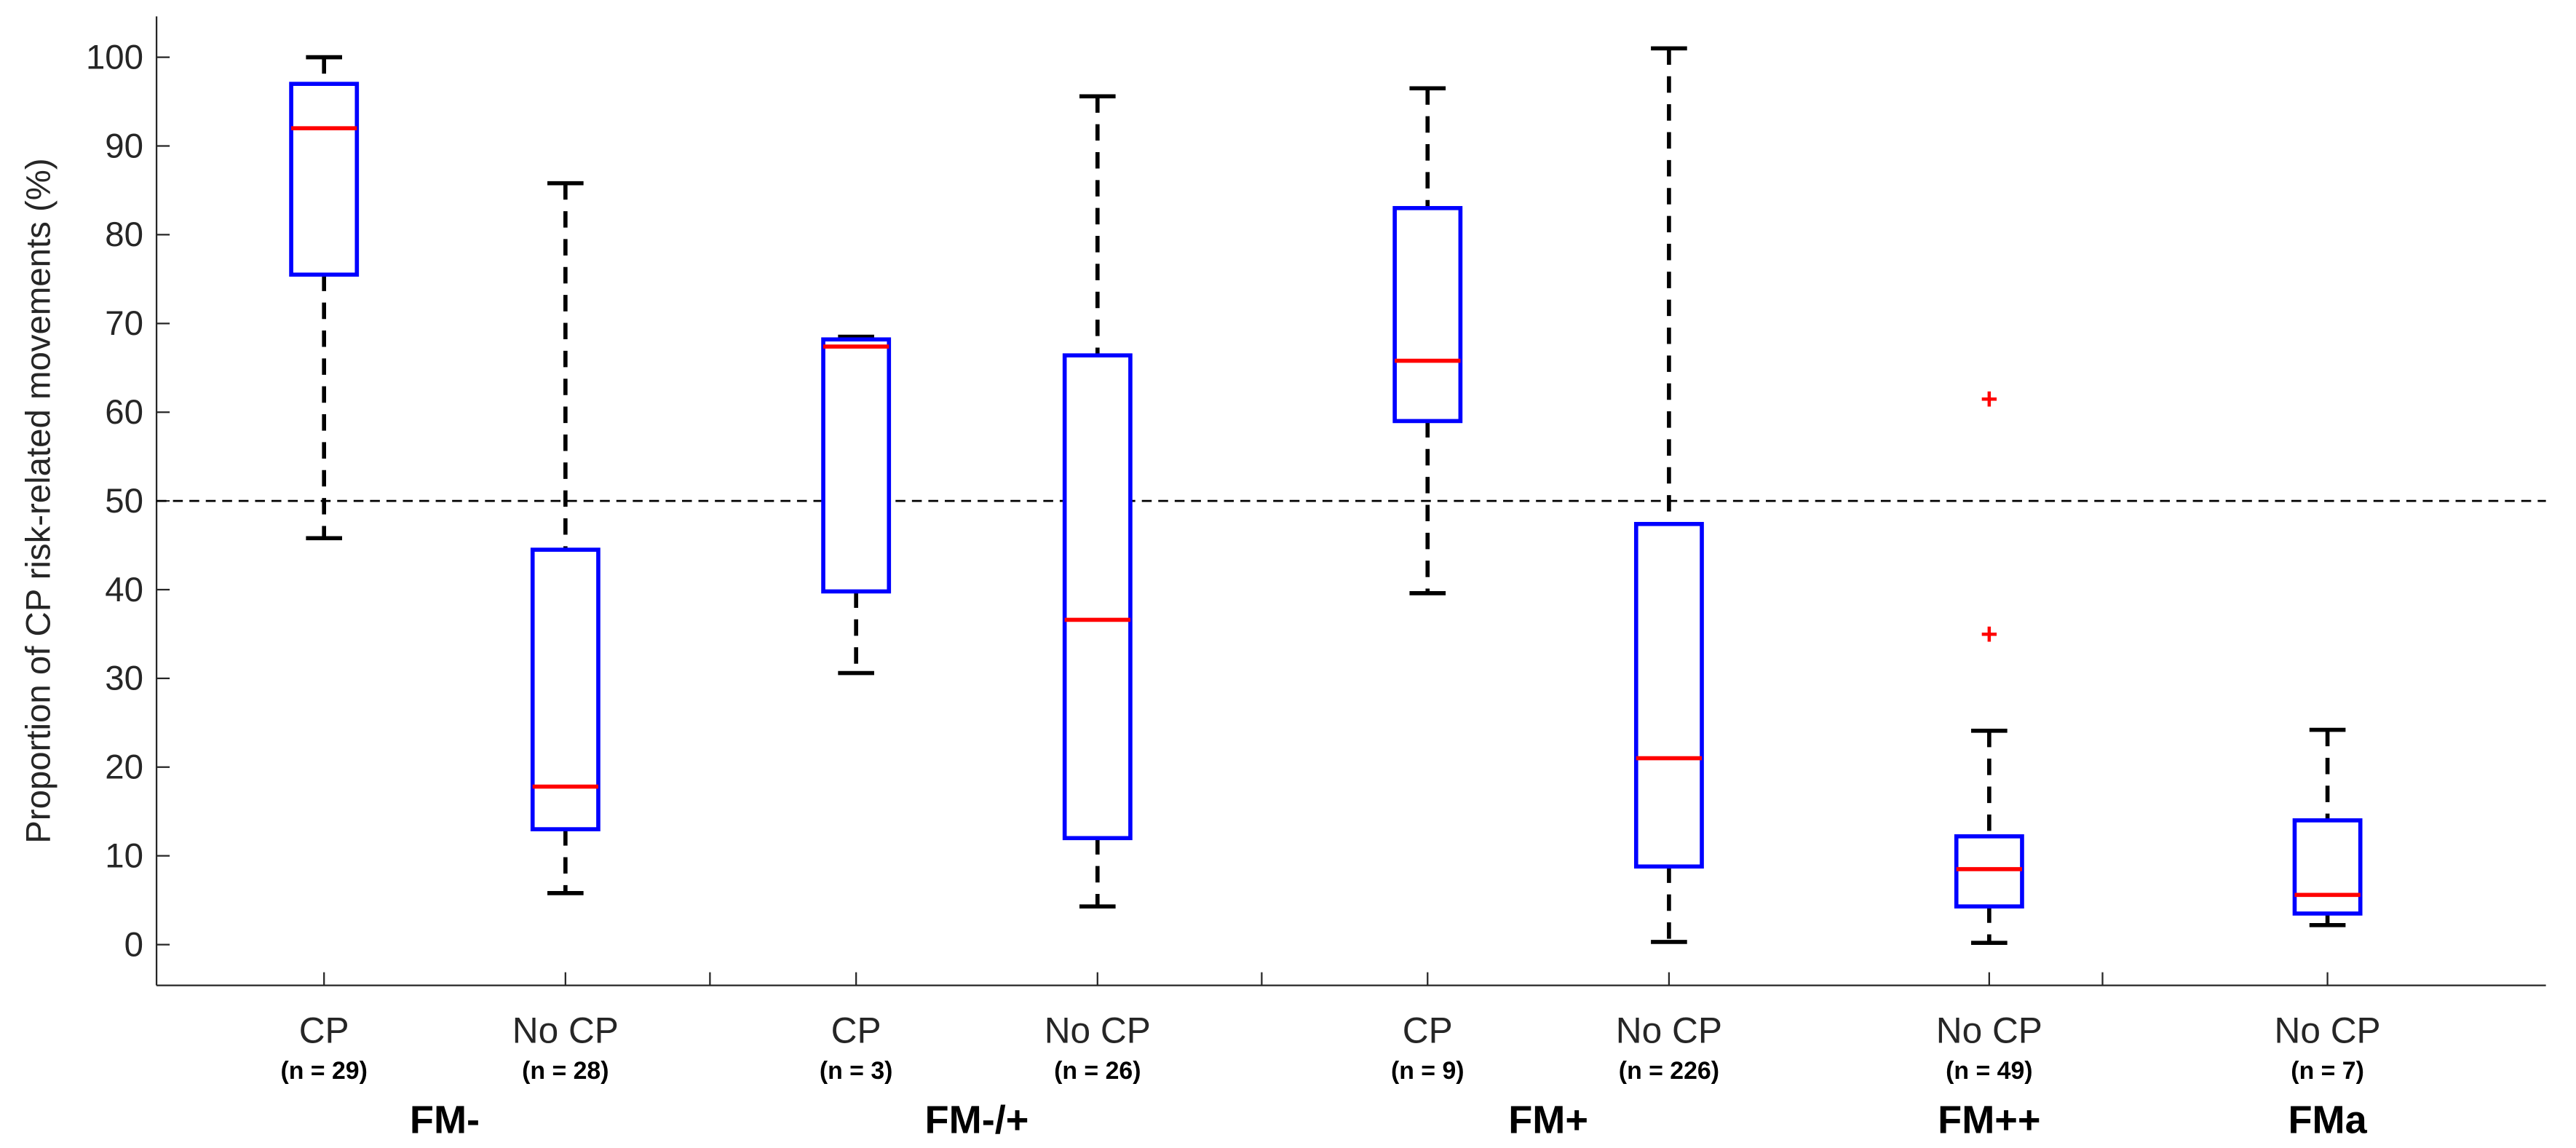 Image resolution: width=2576 pixels, height=1148 pixels. What do you see at coordinates (124, 767) in the screenshot?
I see `y-tick-label: 20` at bounding box center [124, 767].